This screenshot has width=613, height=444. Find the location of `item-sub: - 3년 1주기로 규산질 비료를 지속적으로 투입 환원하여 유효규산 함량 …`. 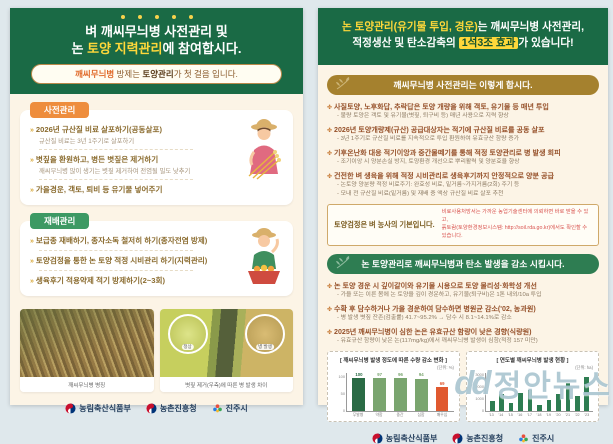

item-sub: - 3년 1주기로 규산질 비료를 지속적으로 투입 환원하여 유효규산 함량 … is located at coordinates (428, 138).